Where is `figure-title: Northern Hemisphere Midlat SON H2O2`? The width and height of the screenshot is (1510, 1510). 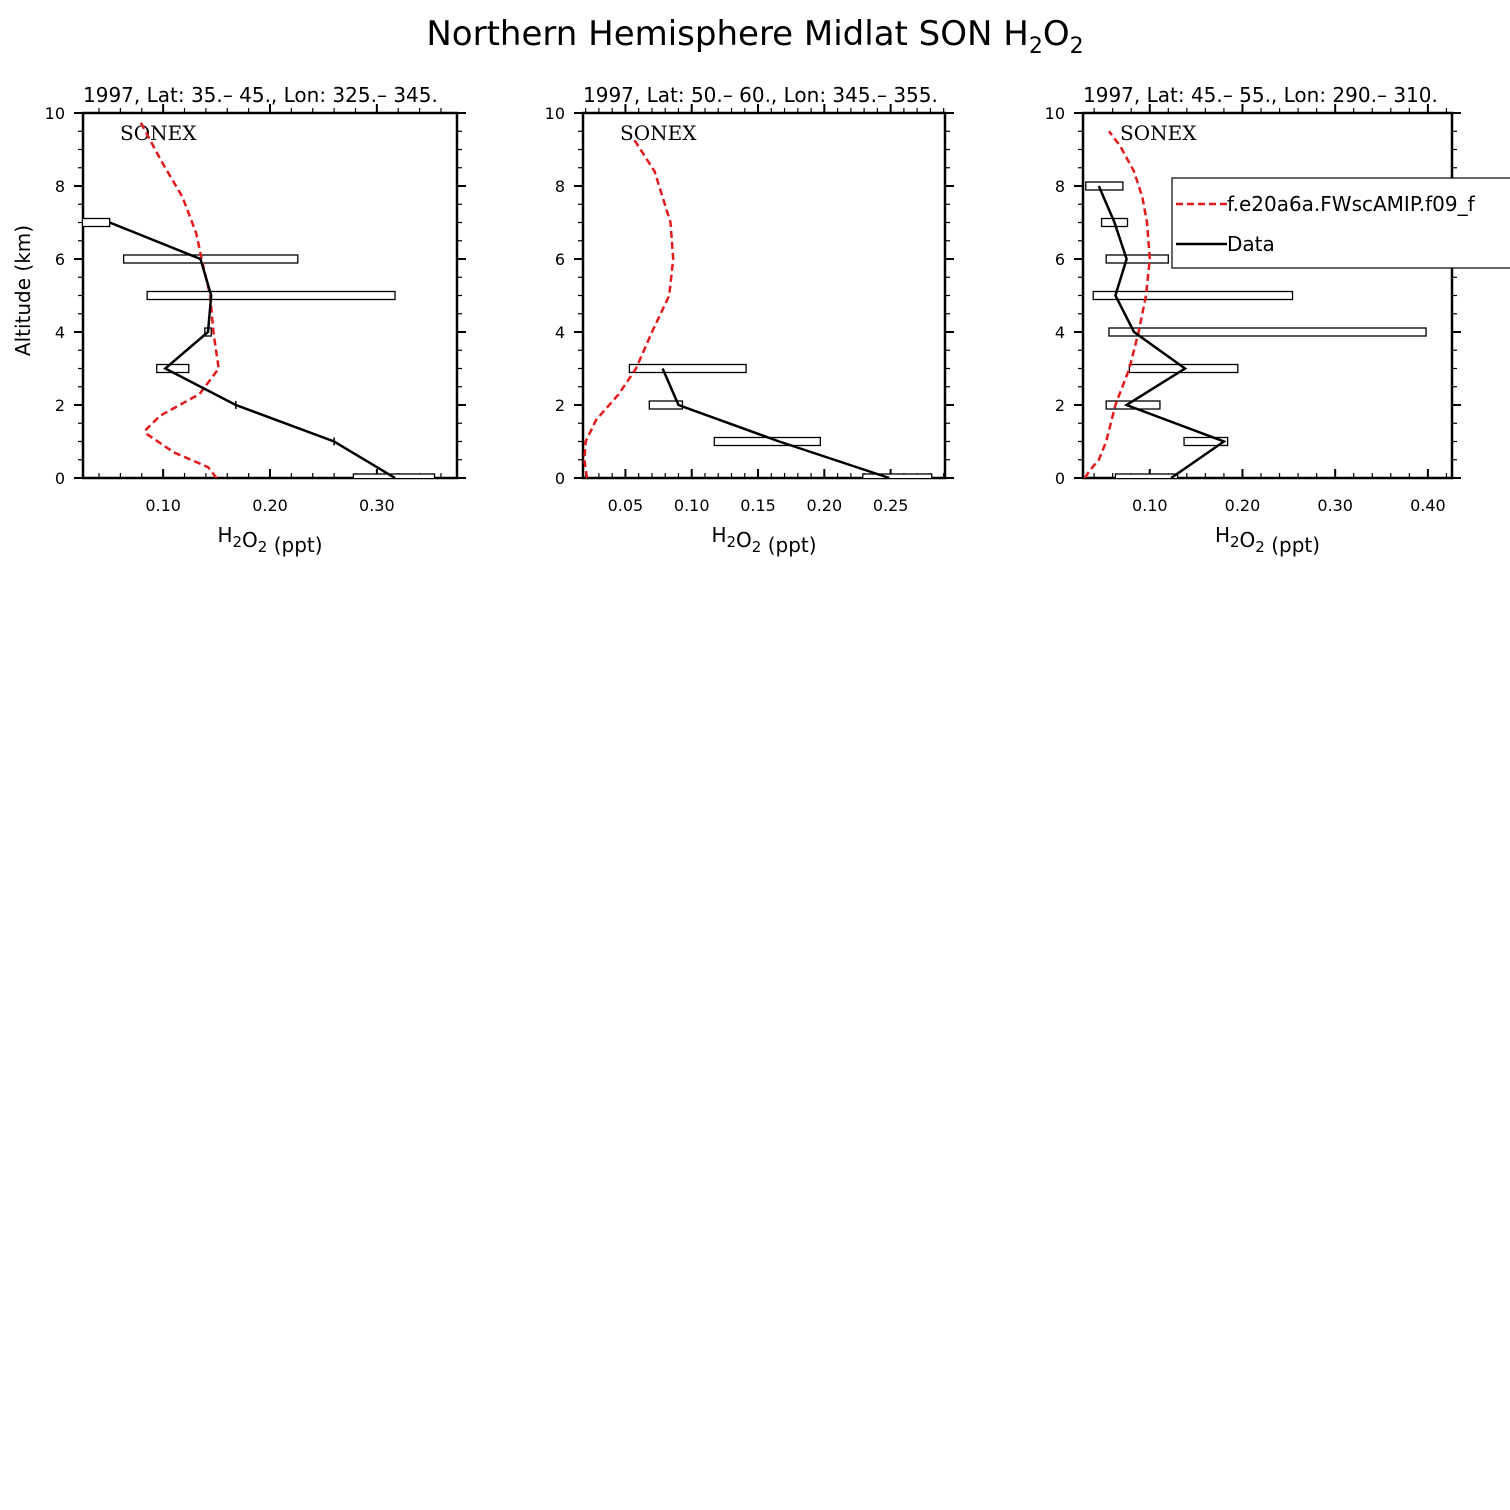
figure-title: Northern Hemisphere Midlat SON H2O2 is located at coordinates (754, 36).